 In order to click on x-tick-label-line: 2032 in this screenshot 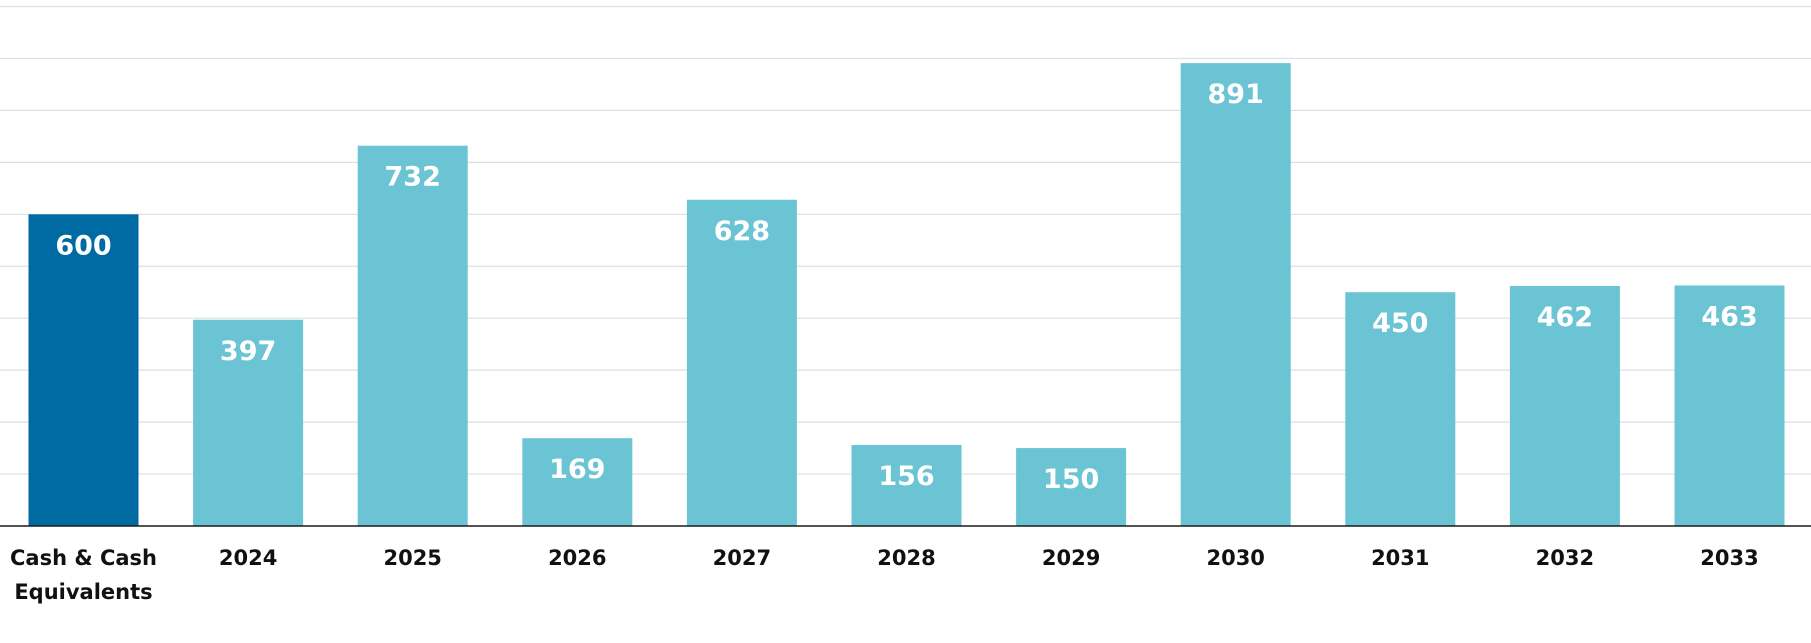, I will do `click(1565, 558)`.